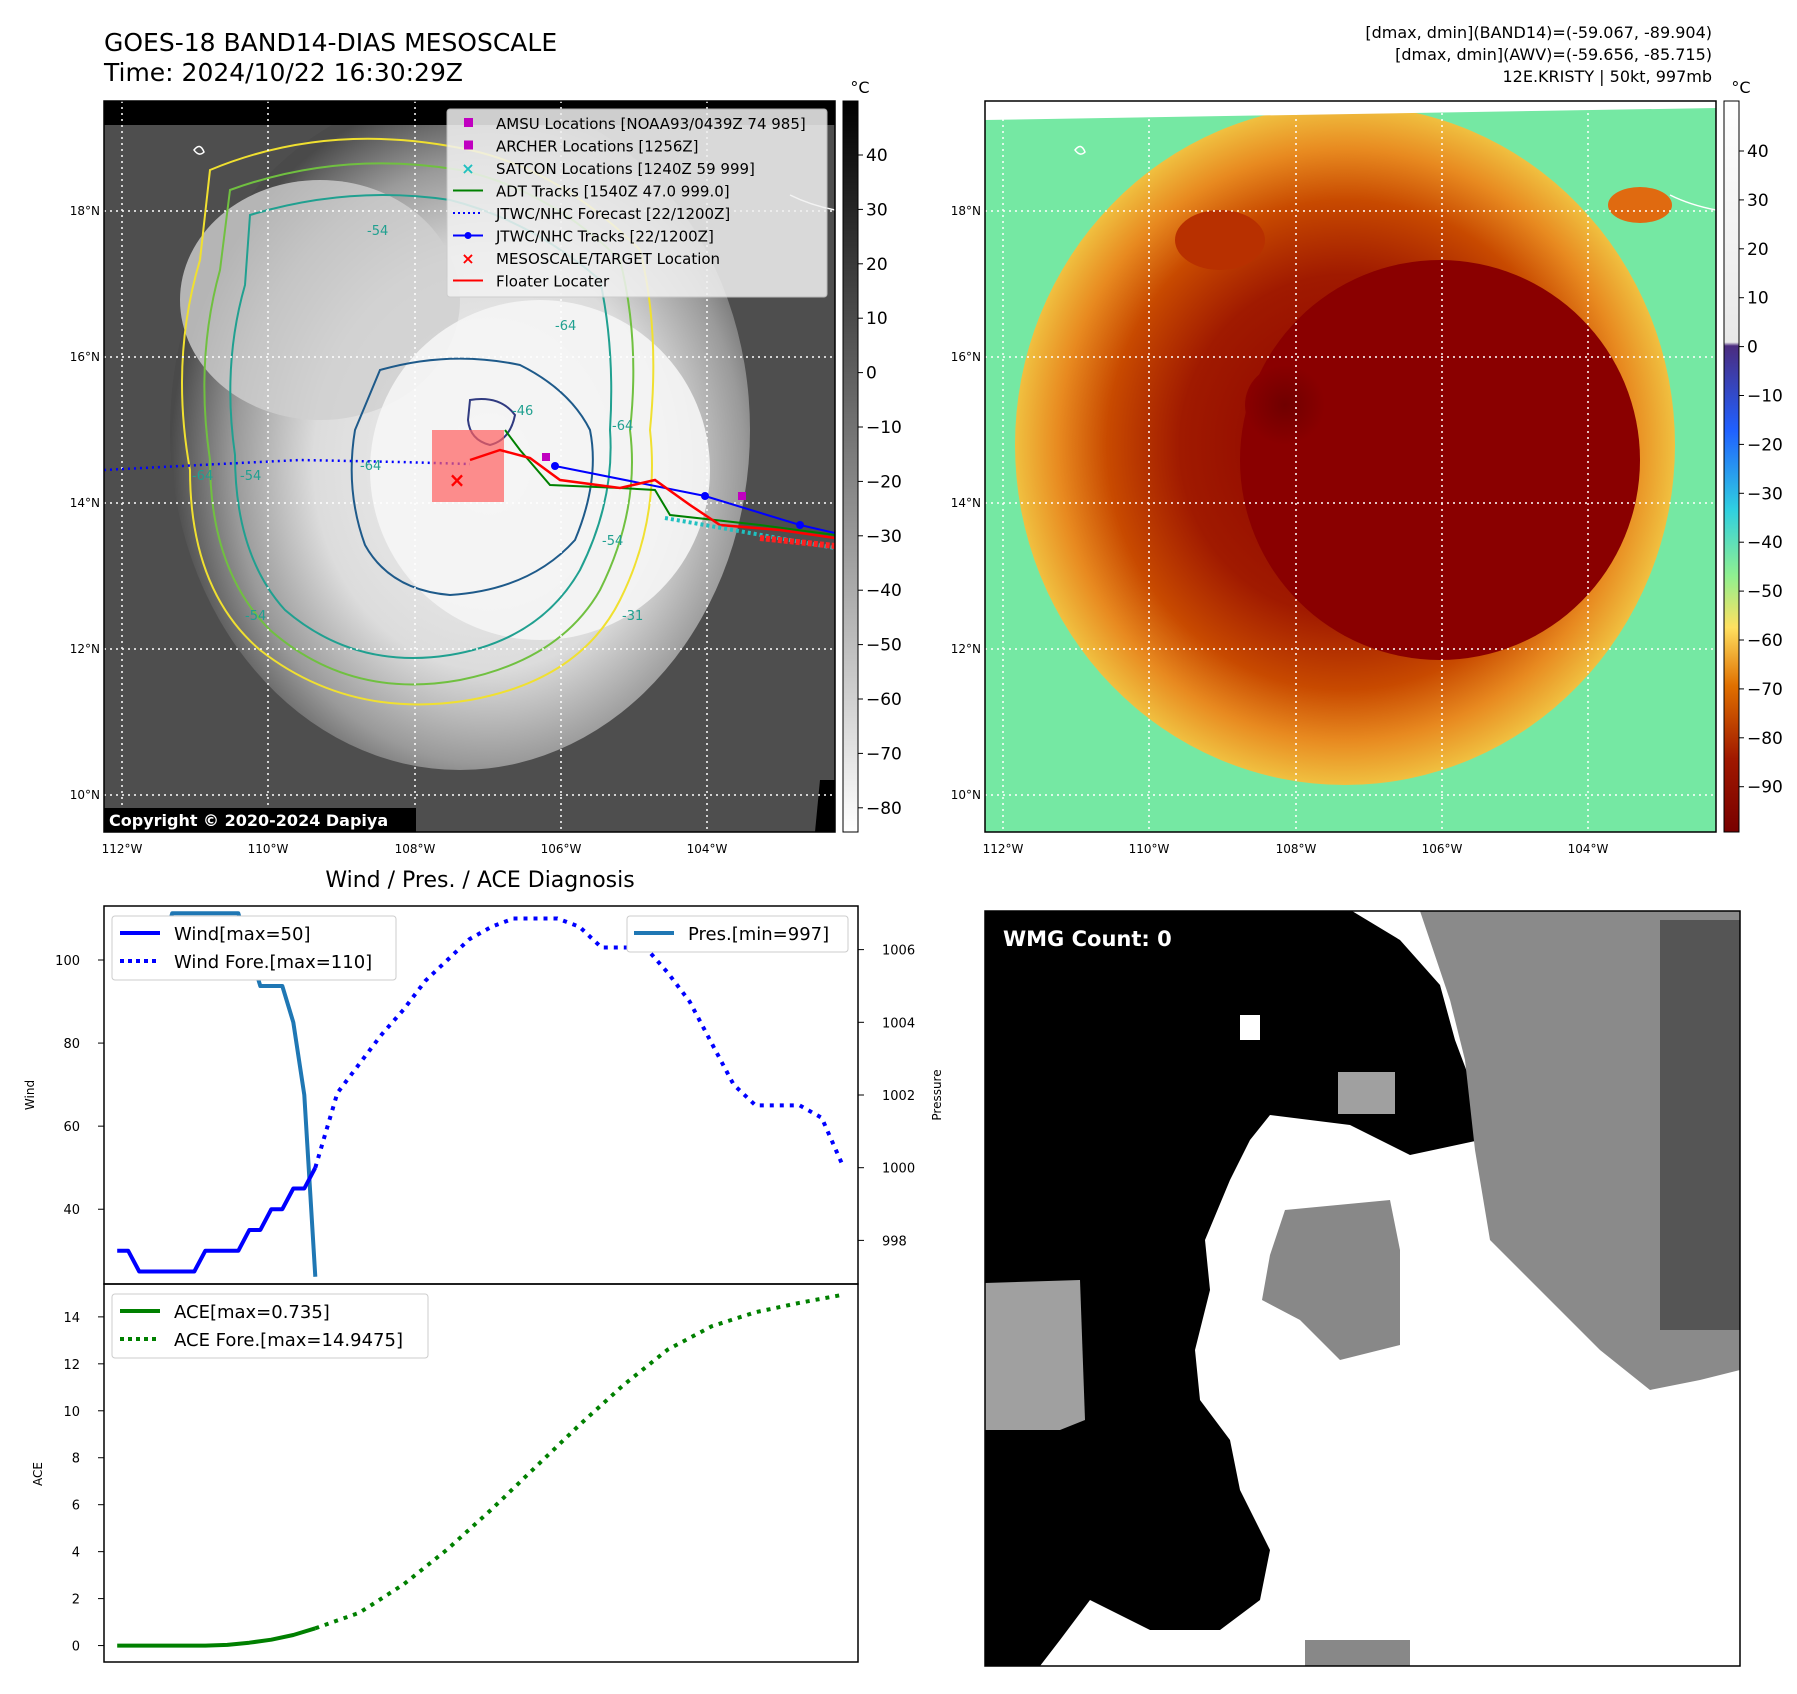 The width and height of the screenshot is (1797, 1694). Describe the element at coordinates (1442, 849) in the screenshot. I see `lon-label: 106°W` at that location.